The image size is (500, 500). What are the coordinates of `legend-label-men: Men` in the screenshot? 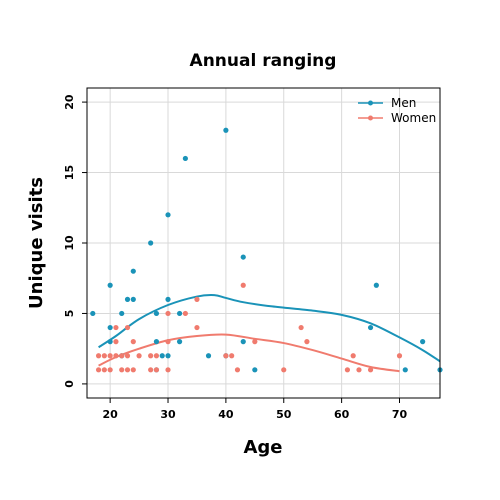 It's located at (403, 103).